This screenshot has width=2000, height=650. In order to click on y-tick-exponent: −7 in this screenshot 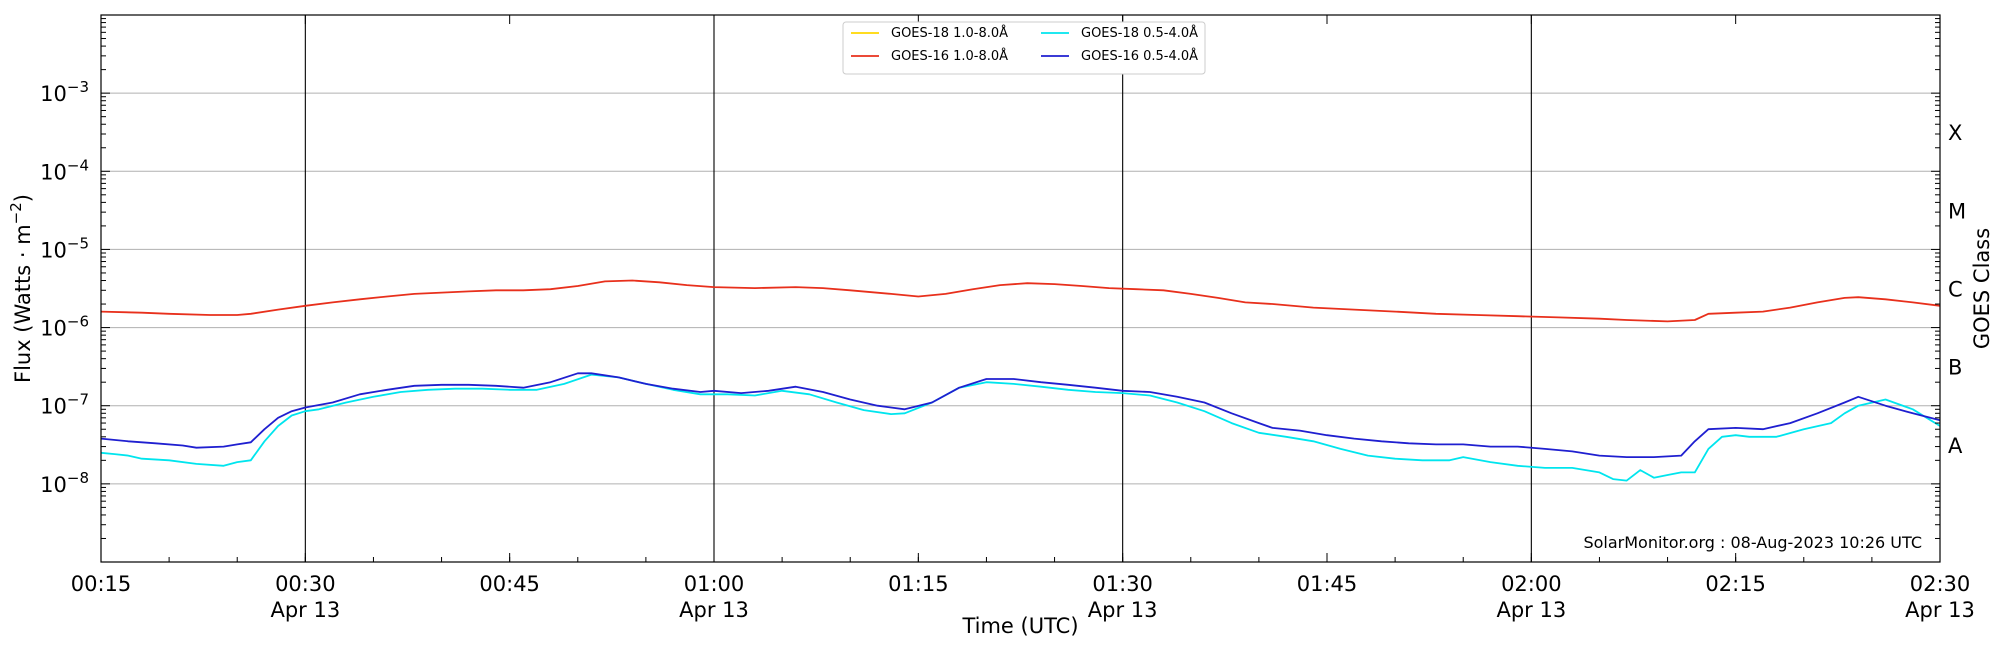, I will do `click(78, 400)`.